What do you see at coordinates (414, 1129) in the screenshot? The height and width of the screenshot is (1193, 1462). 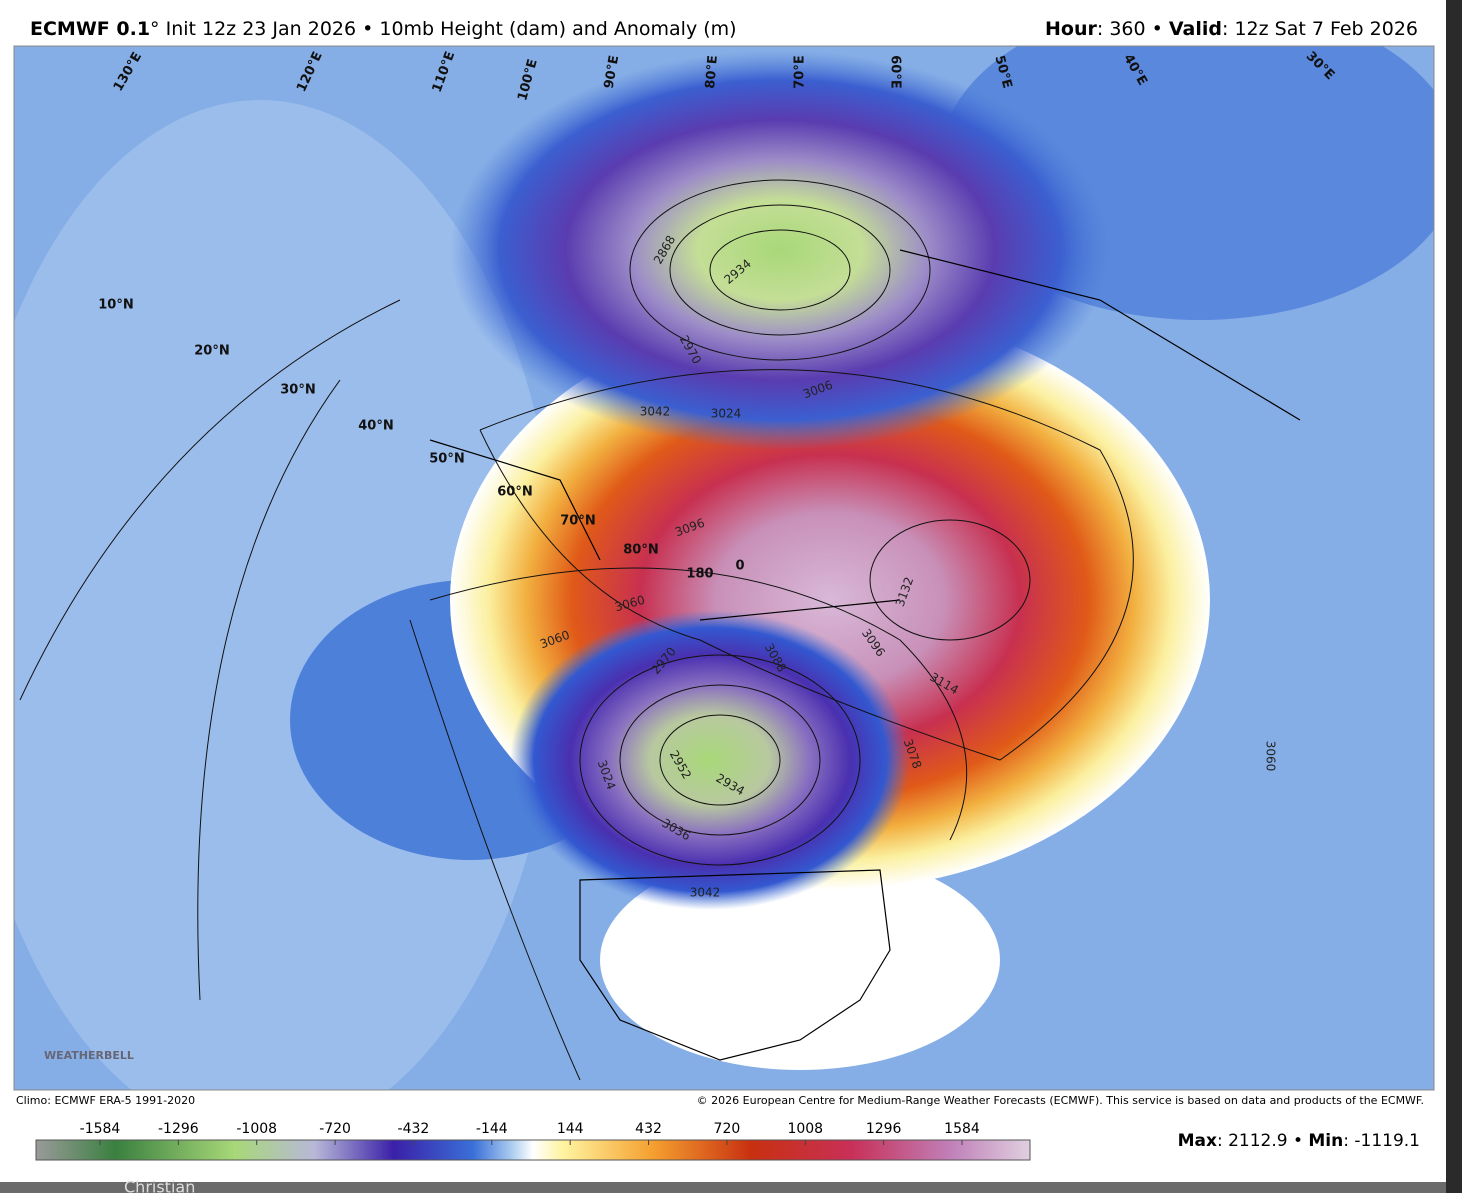 I see `colorbar-tick-label: -432` at bounding box center [414, 1129].